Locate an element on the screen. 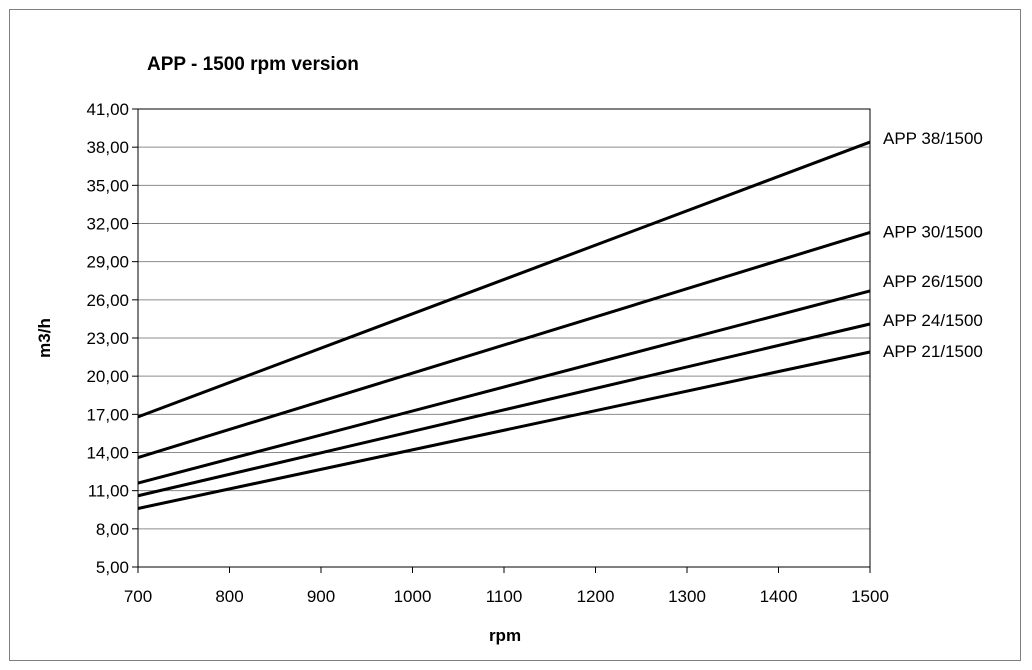 Image resolution: width=1032 pixels, height=670 pixels. x-tick-label: 1400 is located at coordinates (779, 596).